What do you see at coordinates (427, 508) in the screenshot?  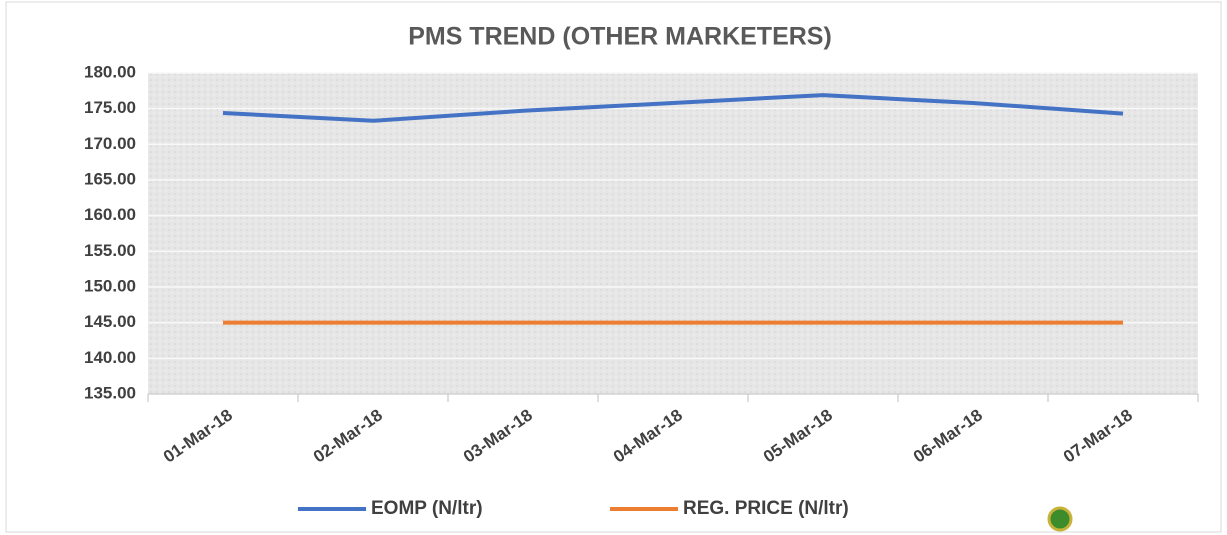 I see `legend-label: EOMP (N/ltr)` at bounding box center [427, 508].